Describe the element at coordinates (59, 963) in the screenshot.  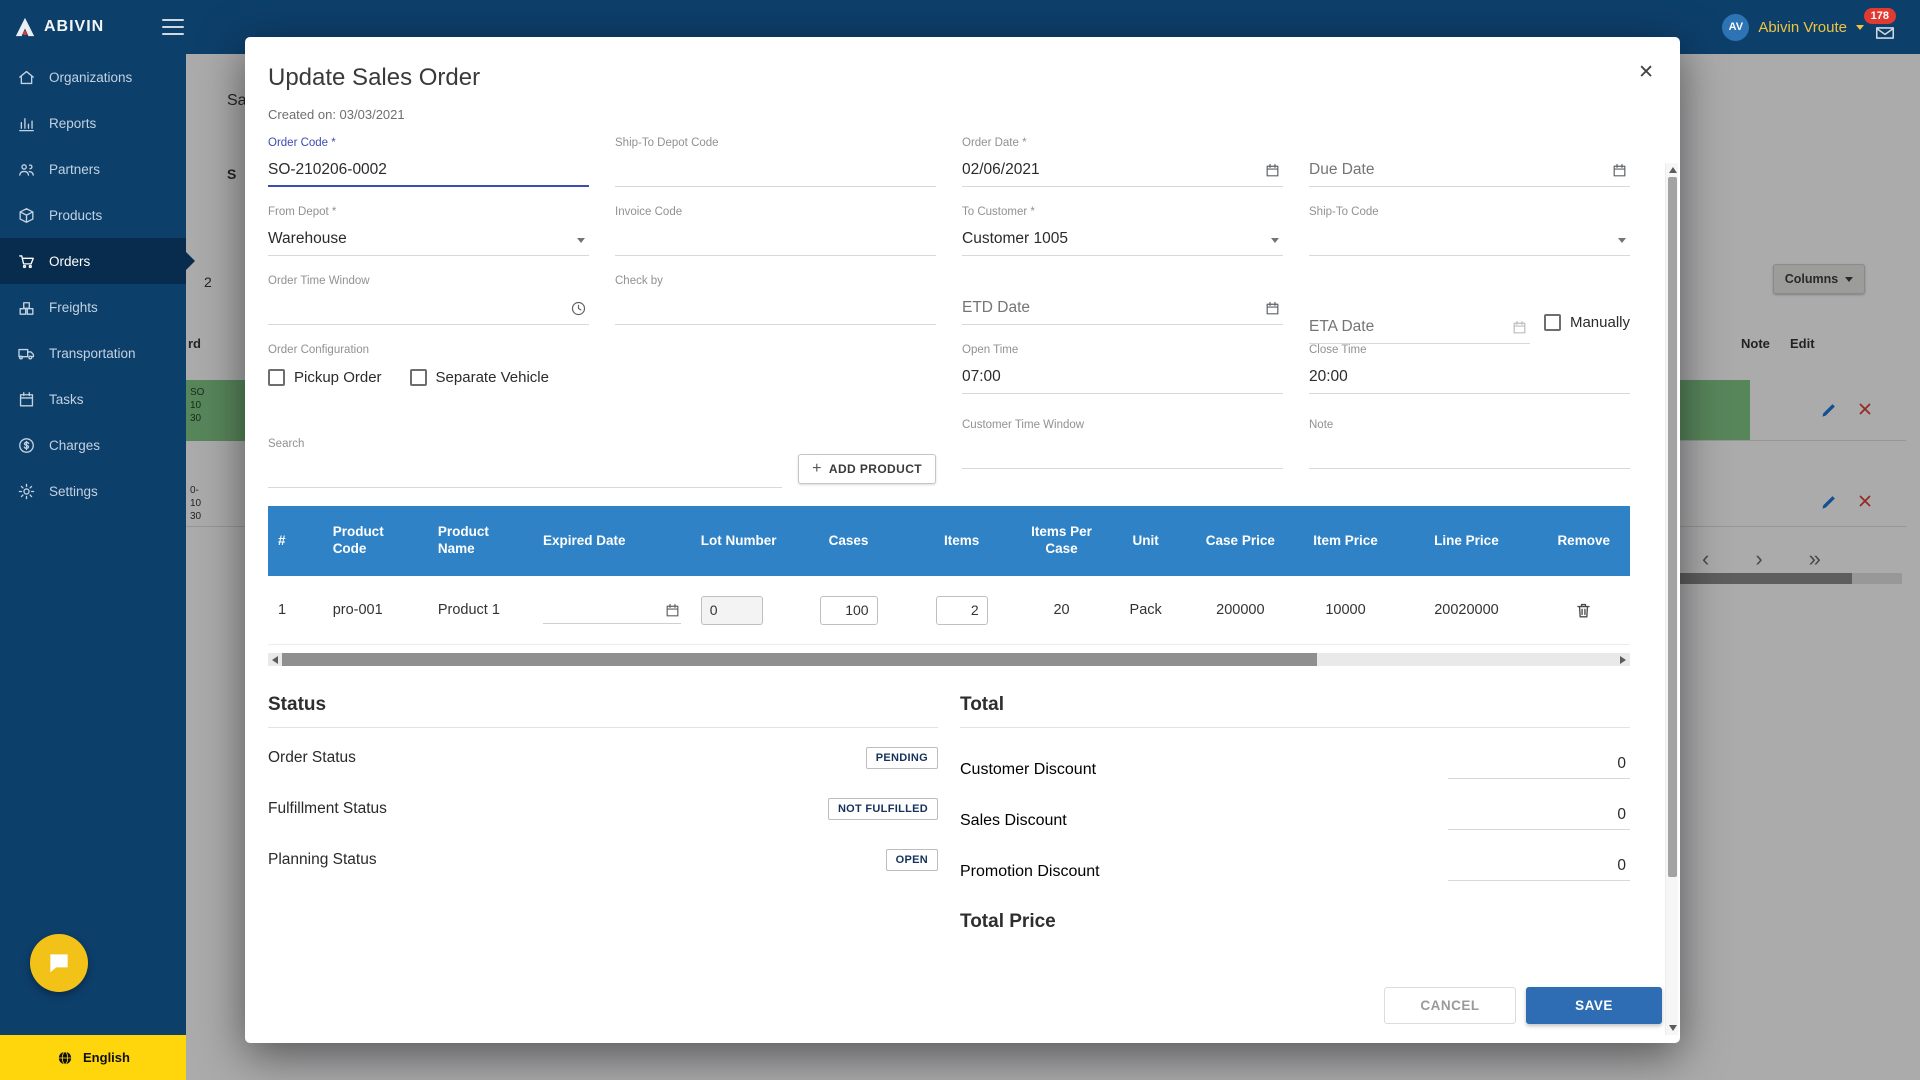
I see `chat-button` at that location.